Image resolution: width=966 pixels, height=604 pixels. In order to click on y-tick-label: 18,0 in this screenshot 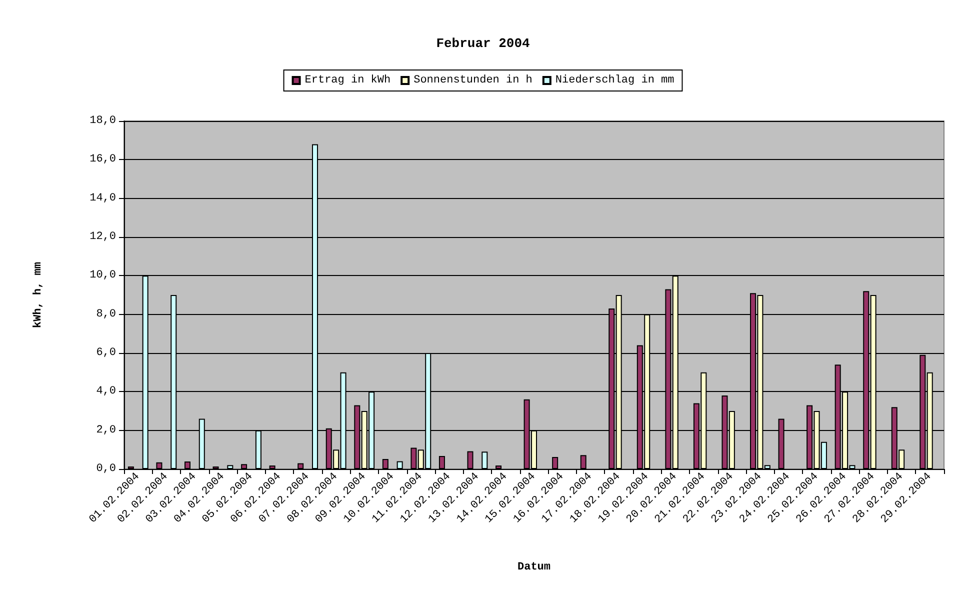, I will do `click(103, 121)`.